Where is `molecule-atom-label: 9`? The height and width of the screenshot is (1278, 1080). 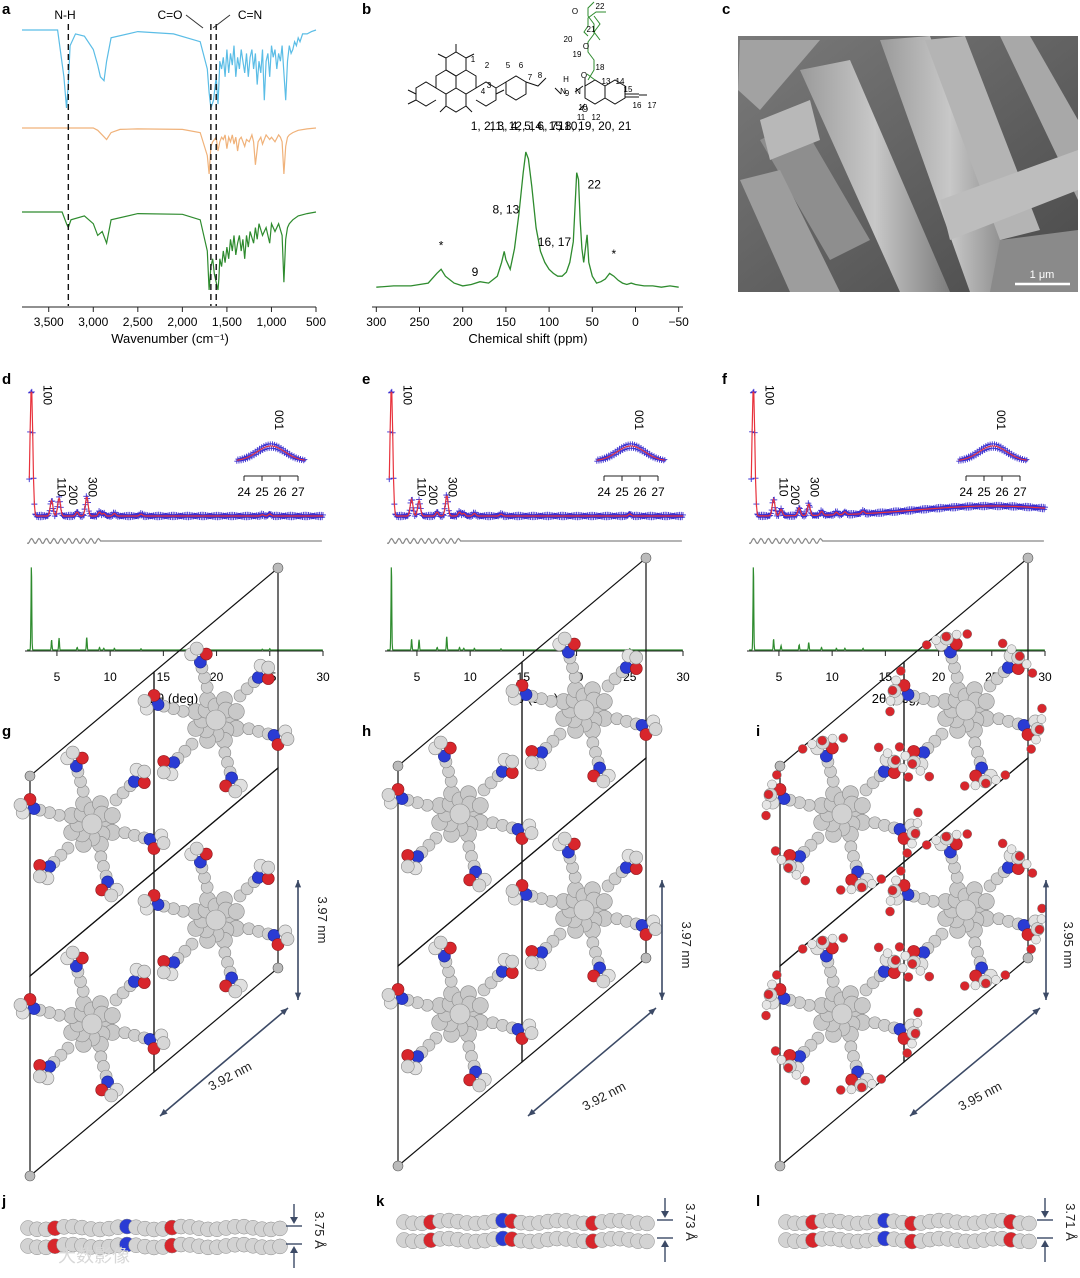
molecule-atom-label: 9 is located at coordinates (567, 93).